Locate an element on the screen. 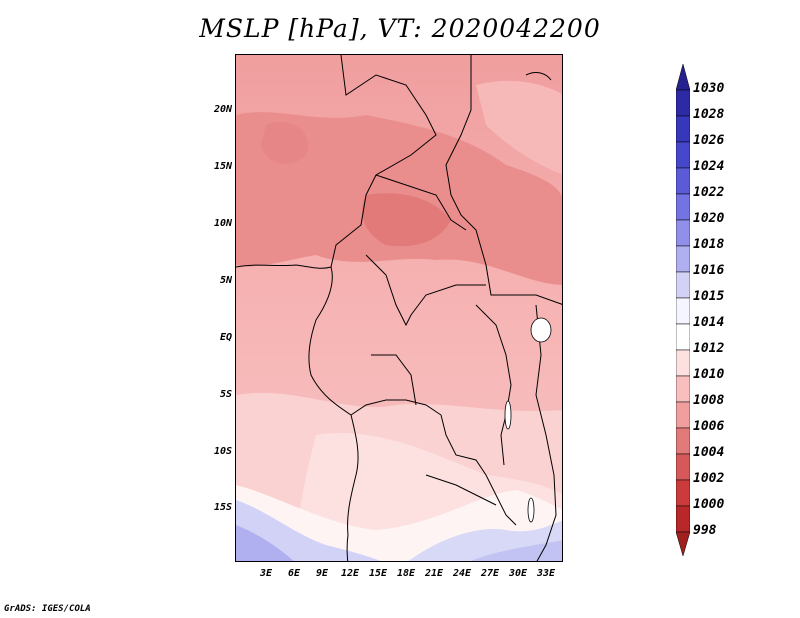 This screenshot has height=618, width=800. lake-victoria is located at coordinates (541, 330).